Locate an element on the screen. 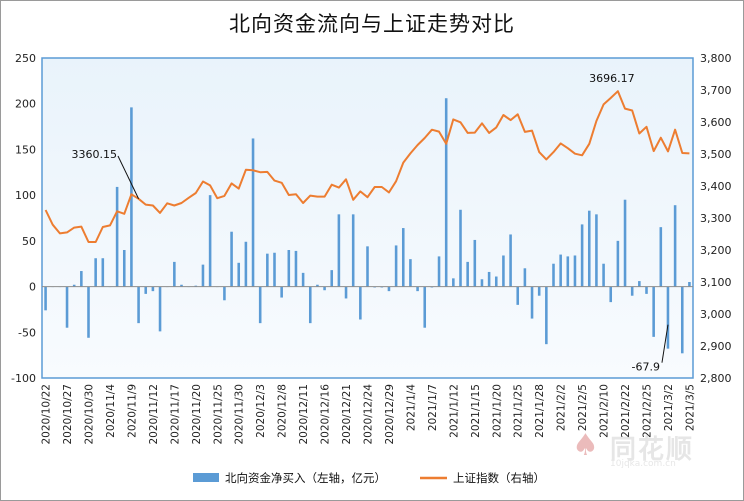 The image size is (744, 501). x-tick-label: 2021/3/5 is located at coordinates (690, 407).